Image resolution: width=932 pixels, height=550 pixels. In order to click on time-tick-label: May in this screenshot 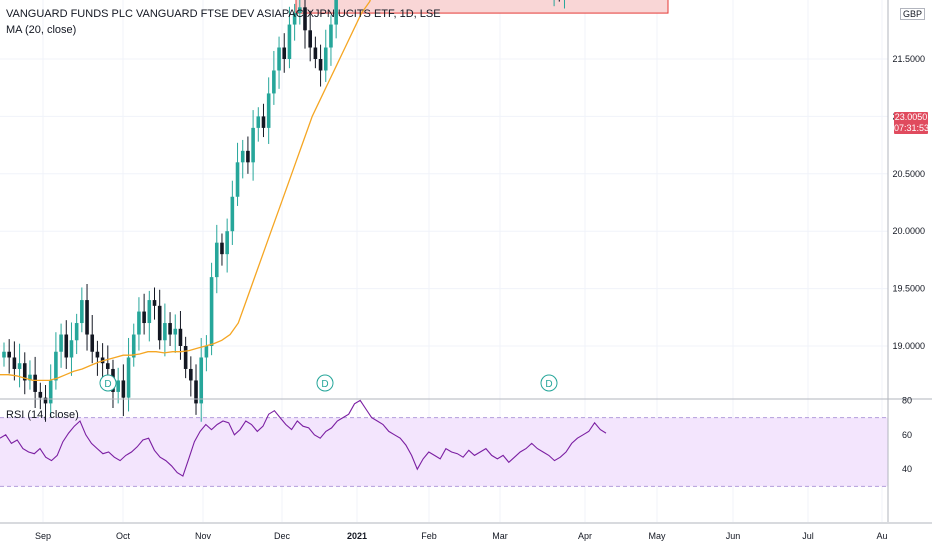, I will do `click(657, 536)`.